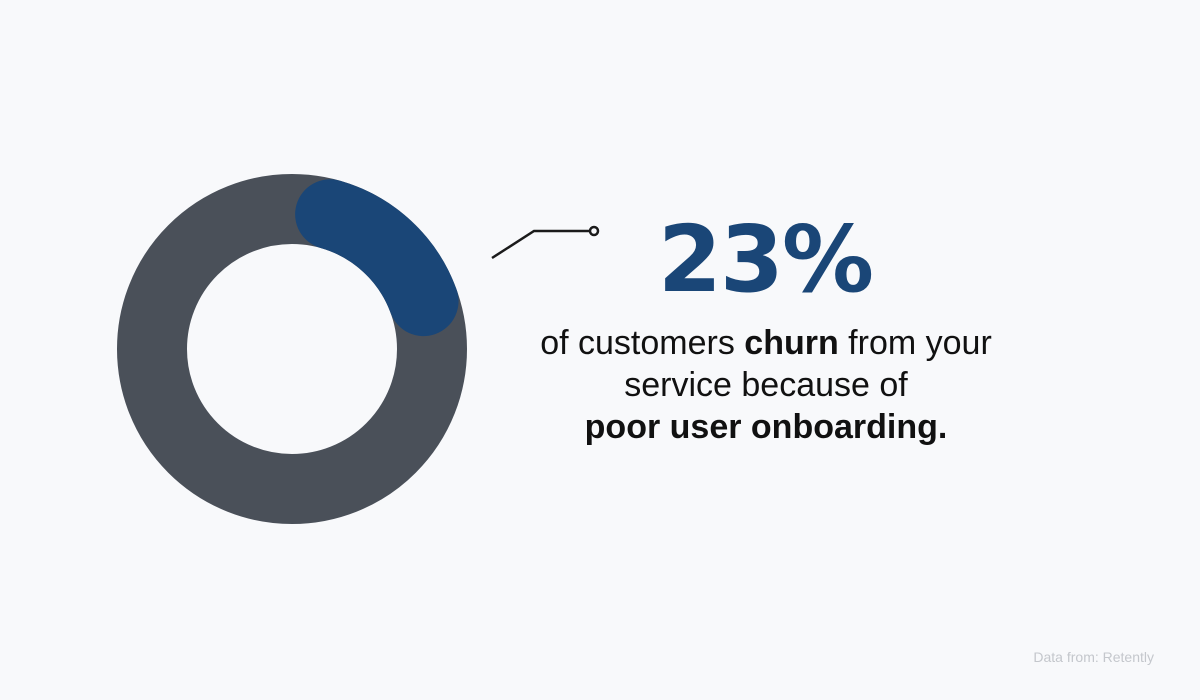 The height and width of the screenshot is (700, 1200). Describe the element at coordinates (808, 364) in the screenshot. I see `desc-text-2: from your service because of` at that location.